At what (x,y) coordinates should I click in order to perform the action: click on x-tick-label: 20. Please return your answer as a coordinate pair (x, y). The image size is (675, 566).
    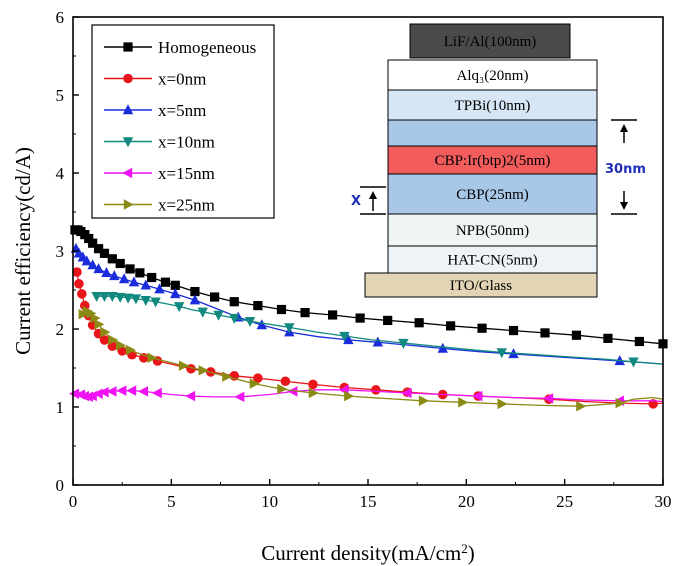
    Looking at the image, I should click on (466, 501).